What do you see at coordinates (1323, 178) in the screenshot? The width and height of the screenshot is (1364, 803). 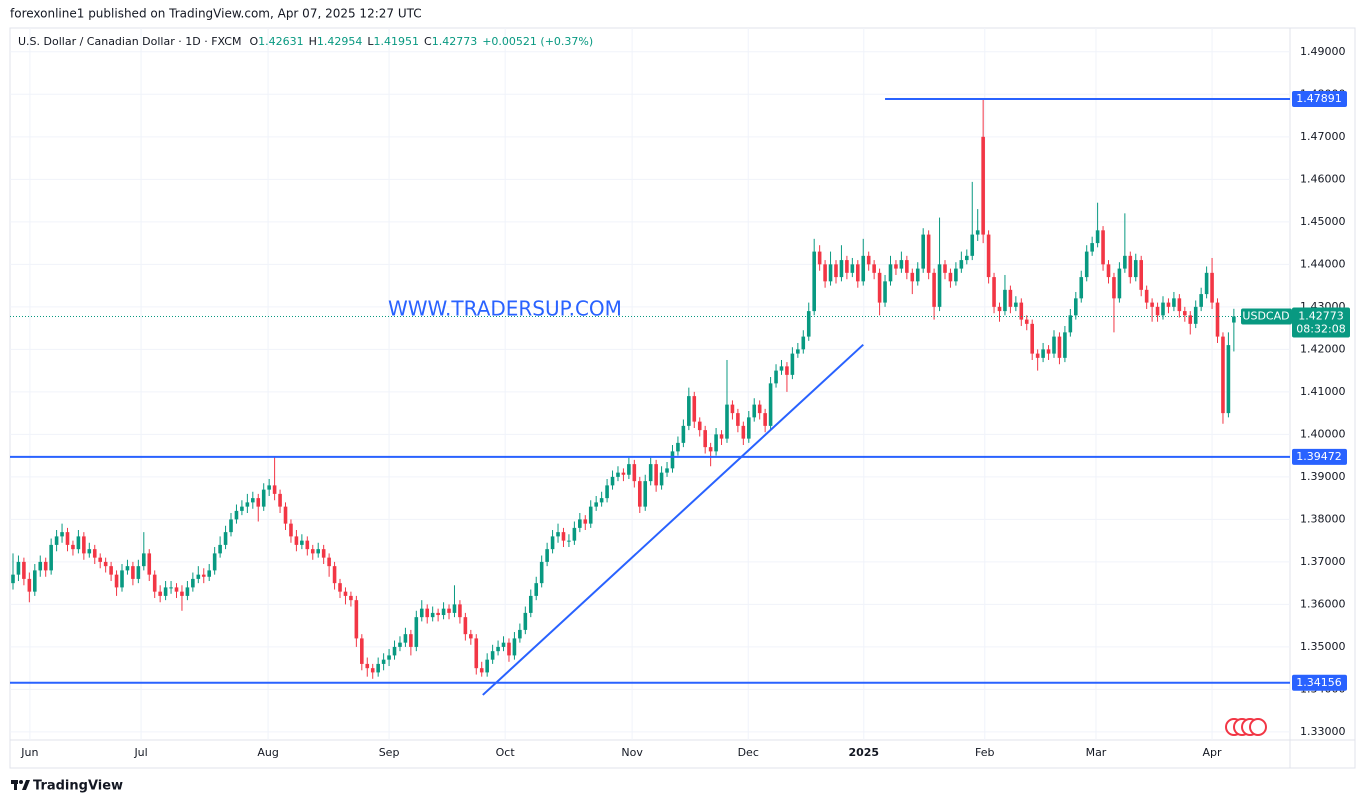 I see `y-tick-label: 1.46000` at bounding box center [1323, 178].